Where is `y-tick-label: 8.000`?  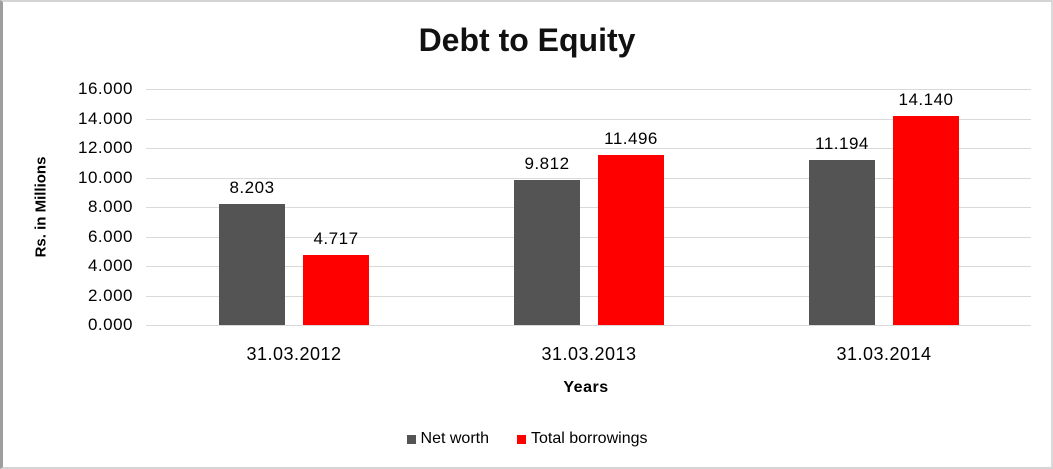
y-tick-label: 8.000 is located at coordinates (110, 206).